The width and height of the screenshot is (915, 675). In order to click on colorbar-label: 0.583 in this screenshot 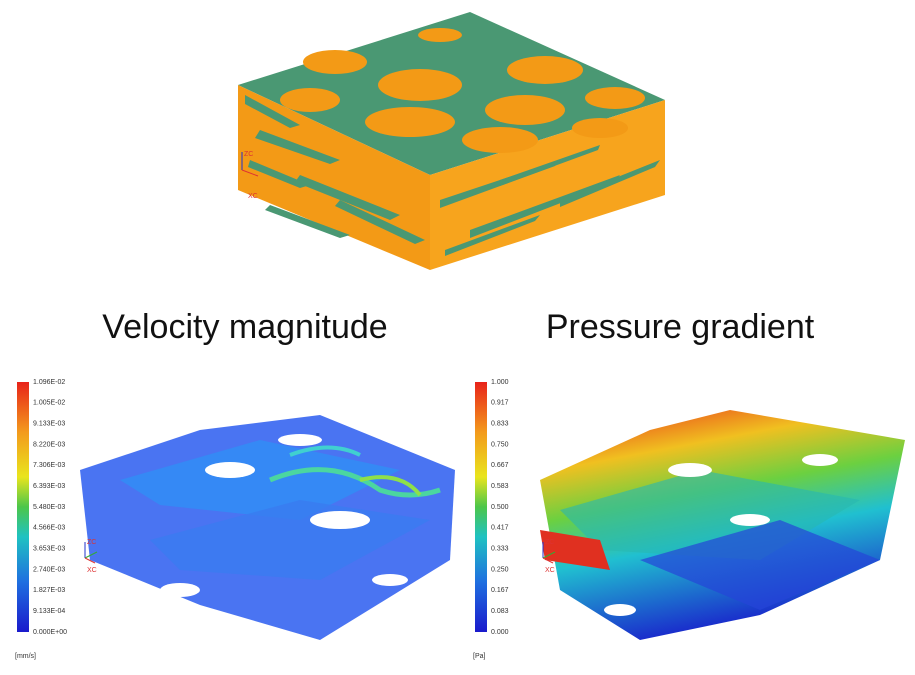, I will do `click(500, 486)`.